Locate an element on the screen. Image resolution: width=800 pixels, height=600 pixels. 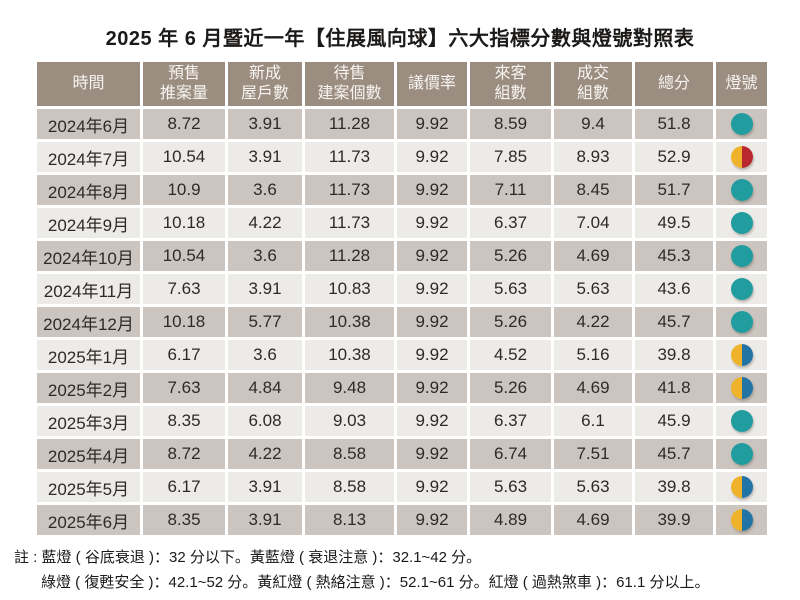
column-header-unsold-projects: 待售 建案個數 is located at coordinates (349, 84).